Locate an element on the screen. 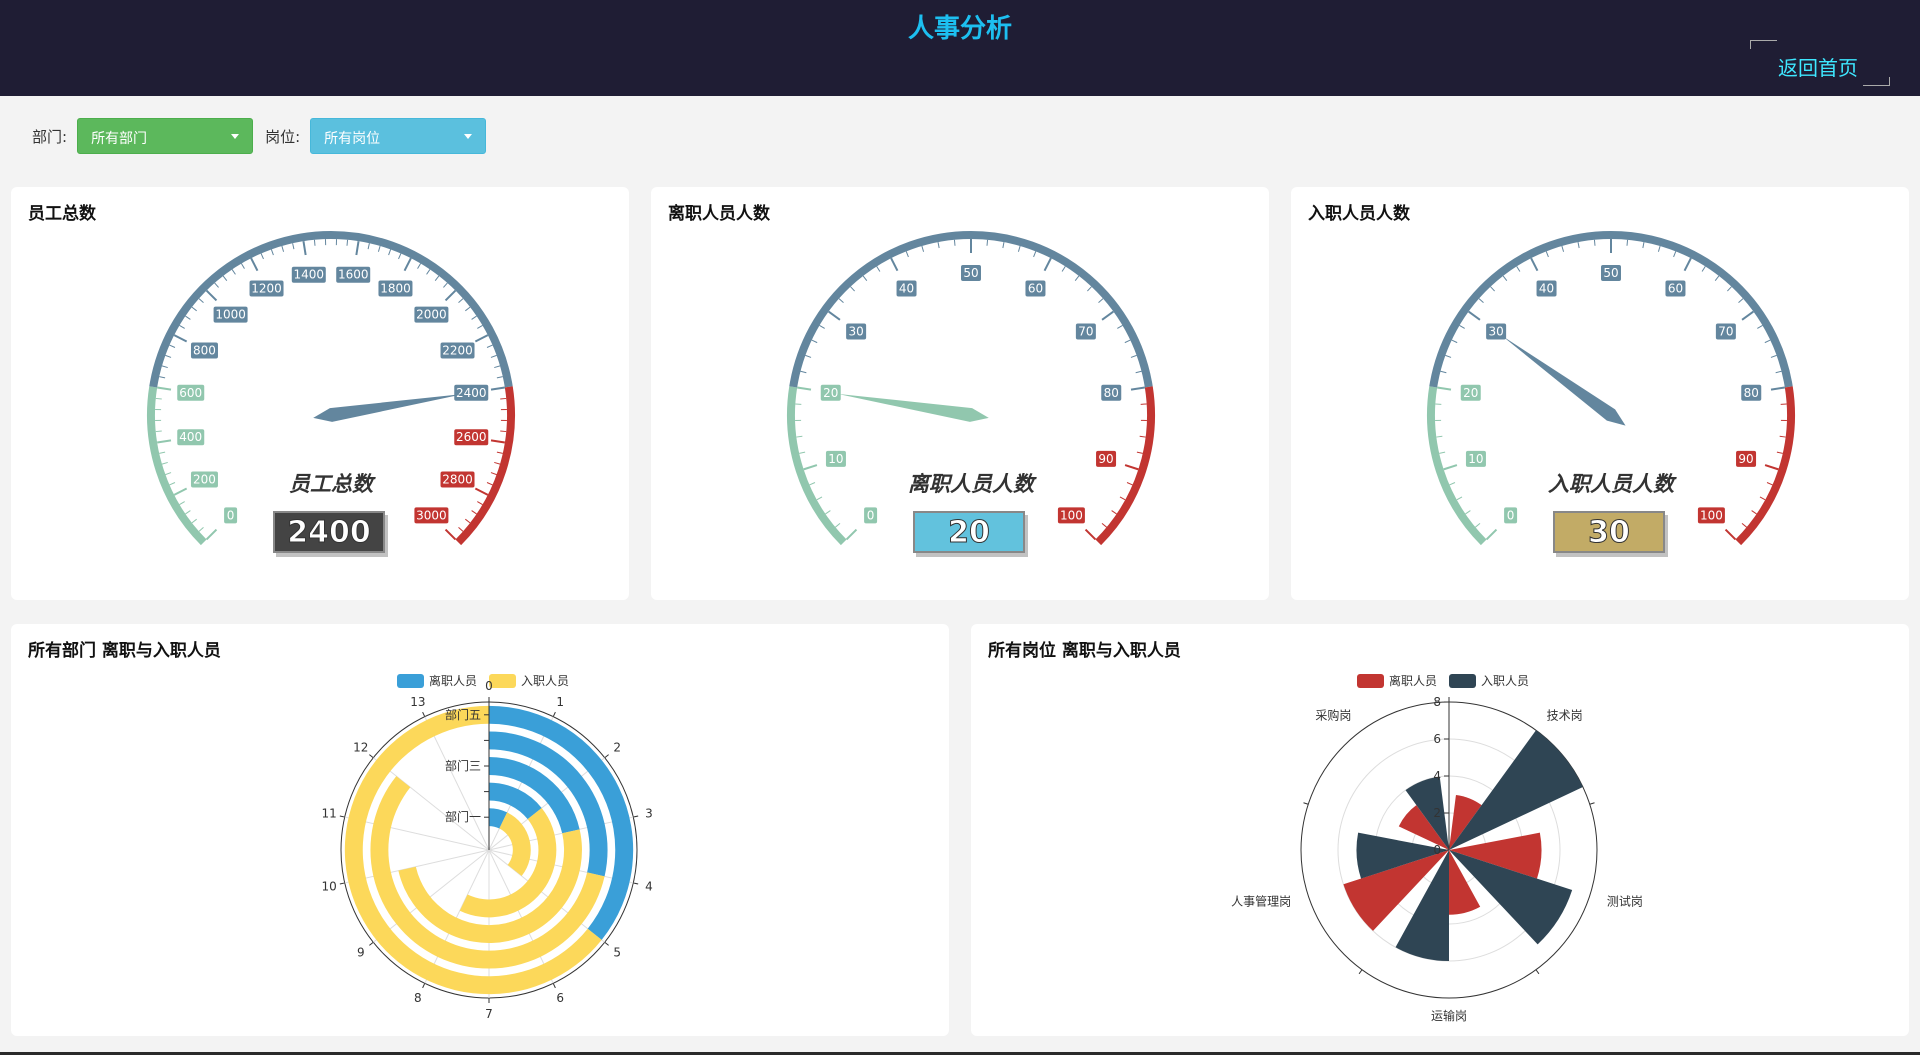 The image size is (1920, 1055). gauge-tick-label: 2000 is located at coordinates (431, 315).